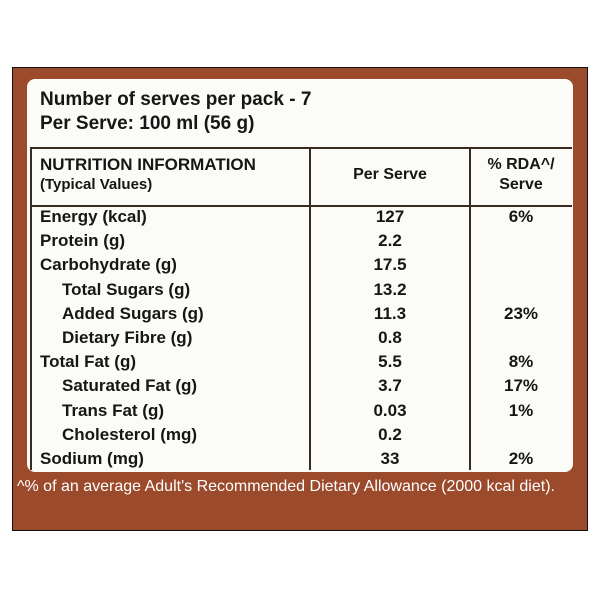  Describe the element at coordinates (126, 289) in the screenshot. I see `nutrient-label: Total Sugars (g)` at that location.